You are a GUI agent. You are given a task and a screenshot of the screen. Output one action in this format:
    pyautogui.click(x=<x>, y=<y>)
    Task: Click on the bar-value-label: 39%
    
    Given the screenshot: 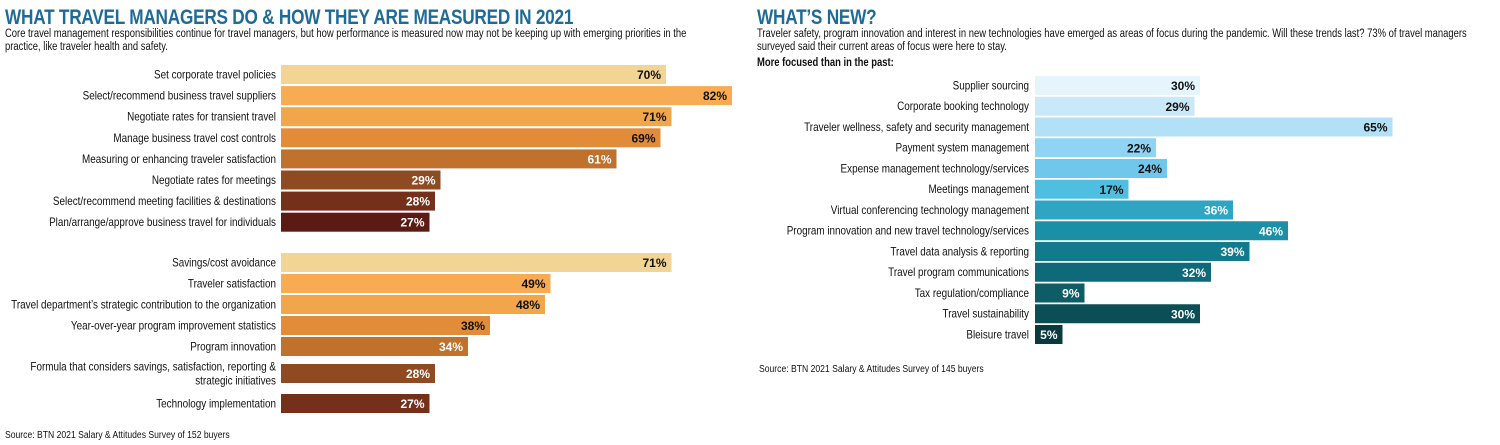 What is the action you would take?
    pyautogui.click(x=1232, y=252)
    